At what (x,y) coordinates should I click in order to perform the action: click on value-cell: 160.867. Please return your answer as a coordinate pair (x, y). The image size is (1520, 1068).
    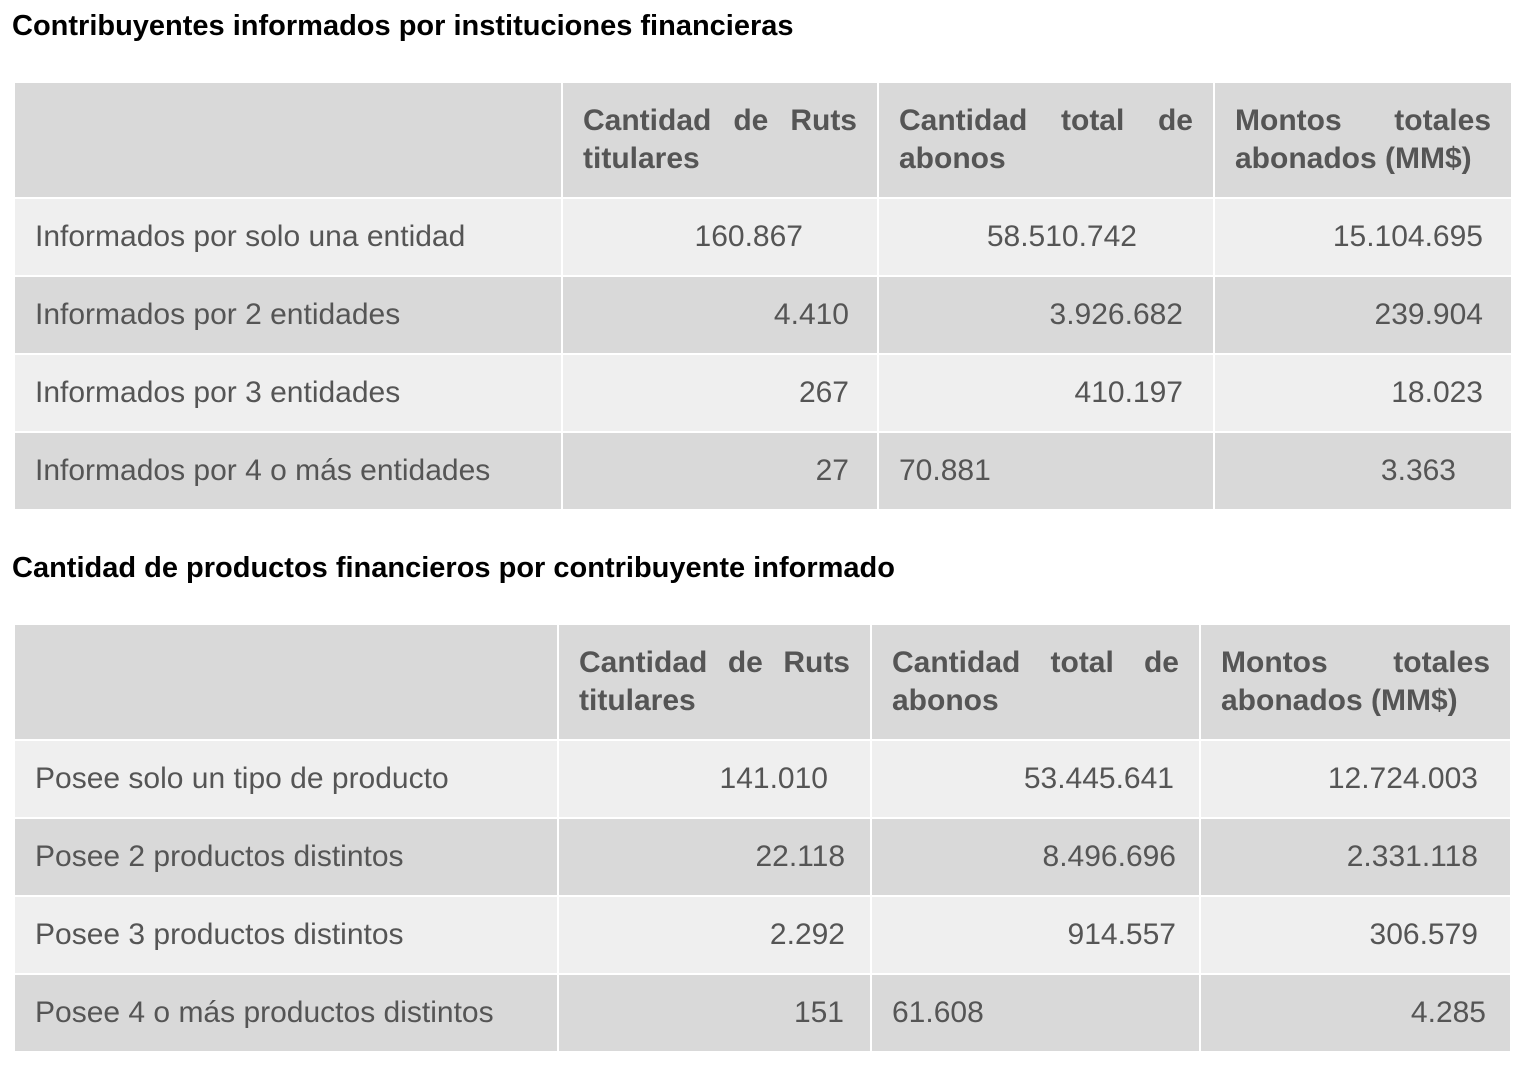
    Looking at the image, I should click on (720, 237).